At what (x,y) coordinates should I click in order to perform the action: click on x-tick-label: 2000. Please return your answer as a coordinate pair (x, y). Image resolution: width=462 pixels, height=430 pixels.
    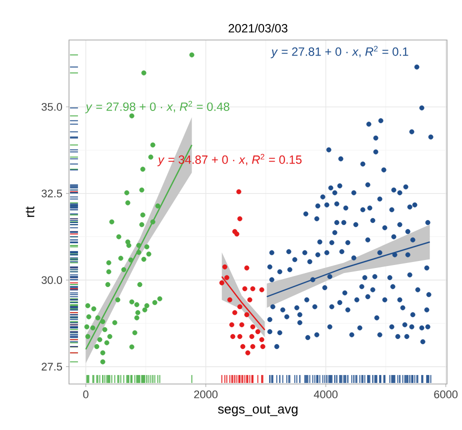
    Looking at the image, I should click on (206, 394).